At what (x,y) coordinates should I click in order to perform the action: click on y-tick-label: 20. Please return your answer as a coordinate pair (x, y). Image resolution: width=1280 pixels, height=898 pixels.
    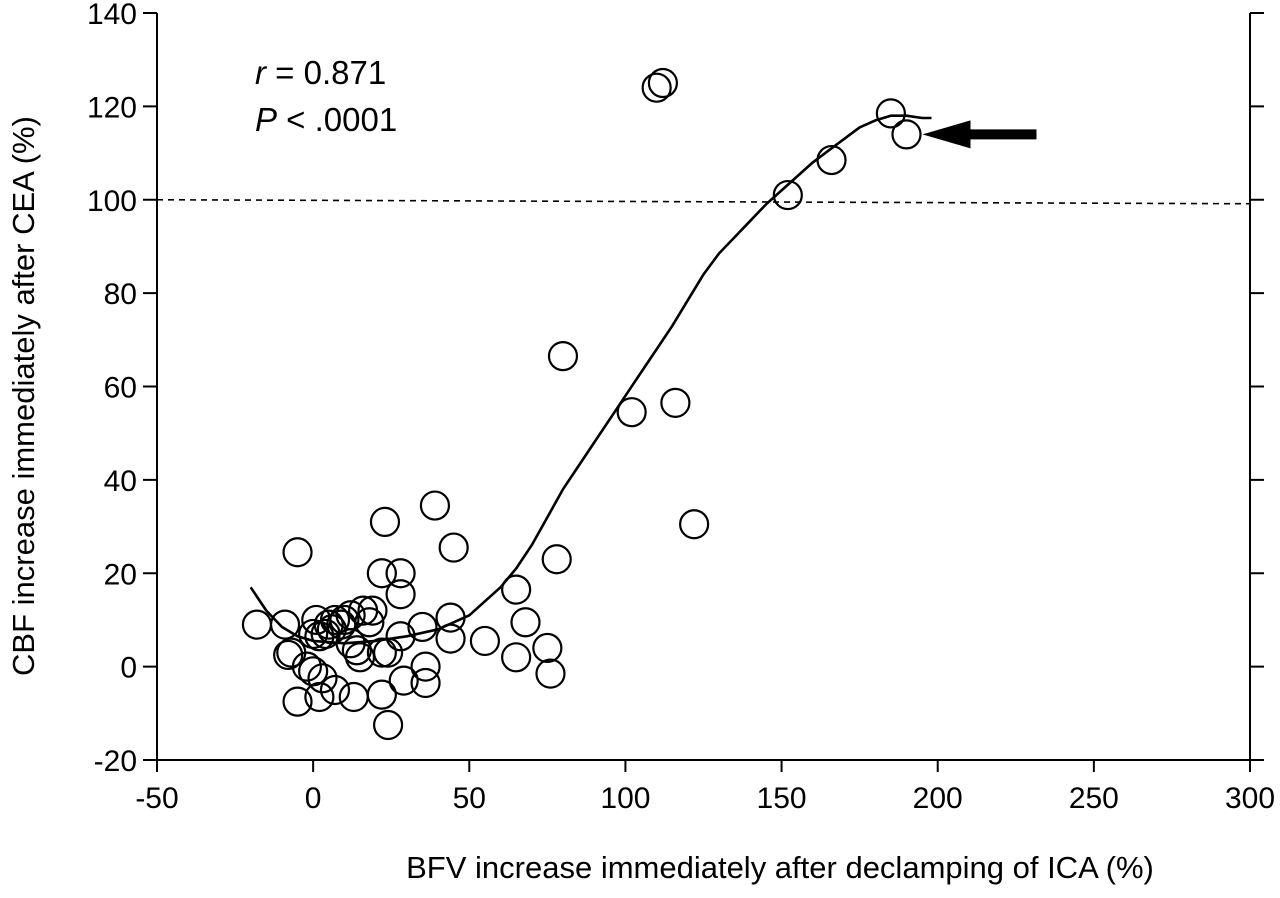
    Looking at the image, I should click on (120, 574).